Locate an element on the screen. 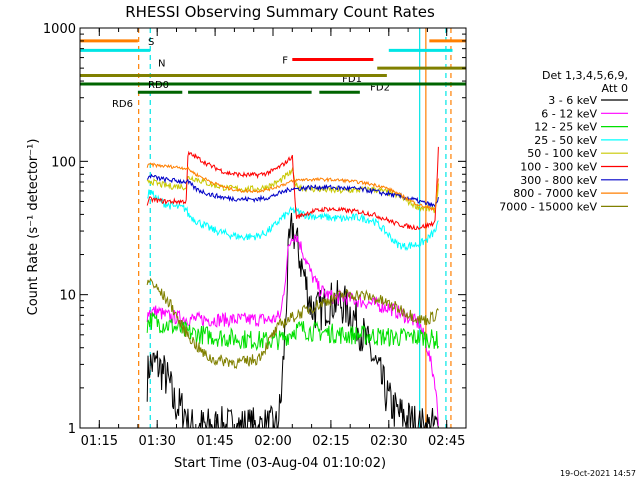 This screenshot has height=480, width=640. x-tick-label-5: 02:15 is located at coordinates (330, 441).